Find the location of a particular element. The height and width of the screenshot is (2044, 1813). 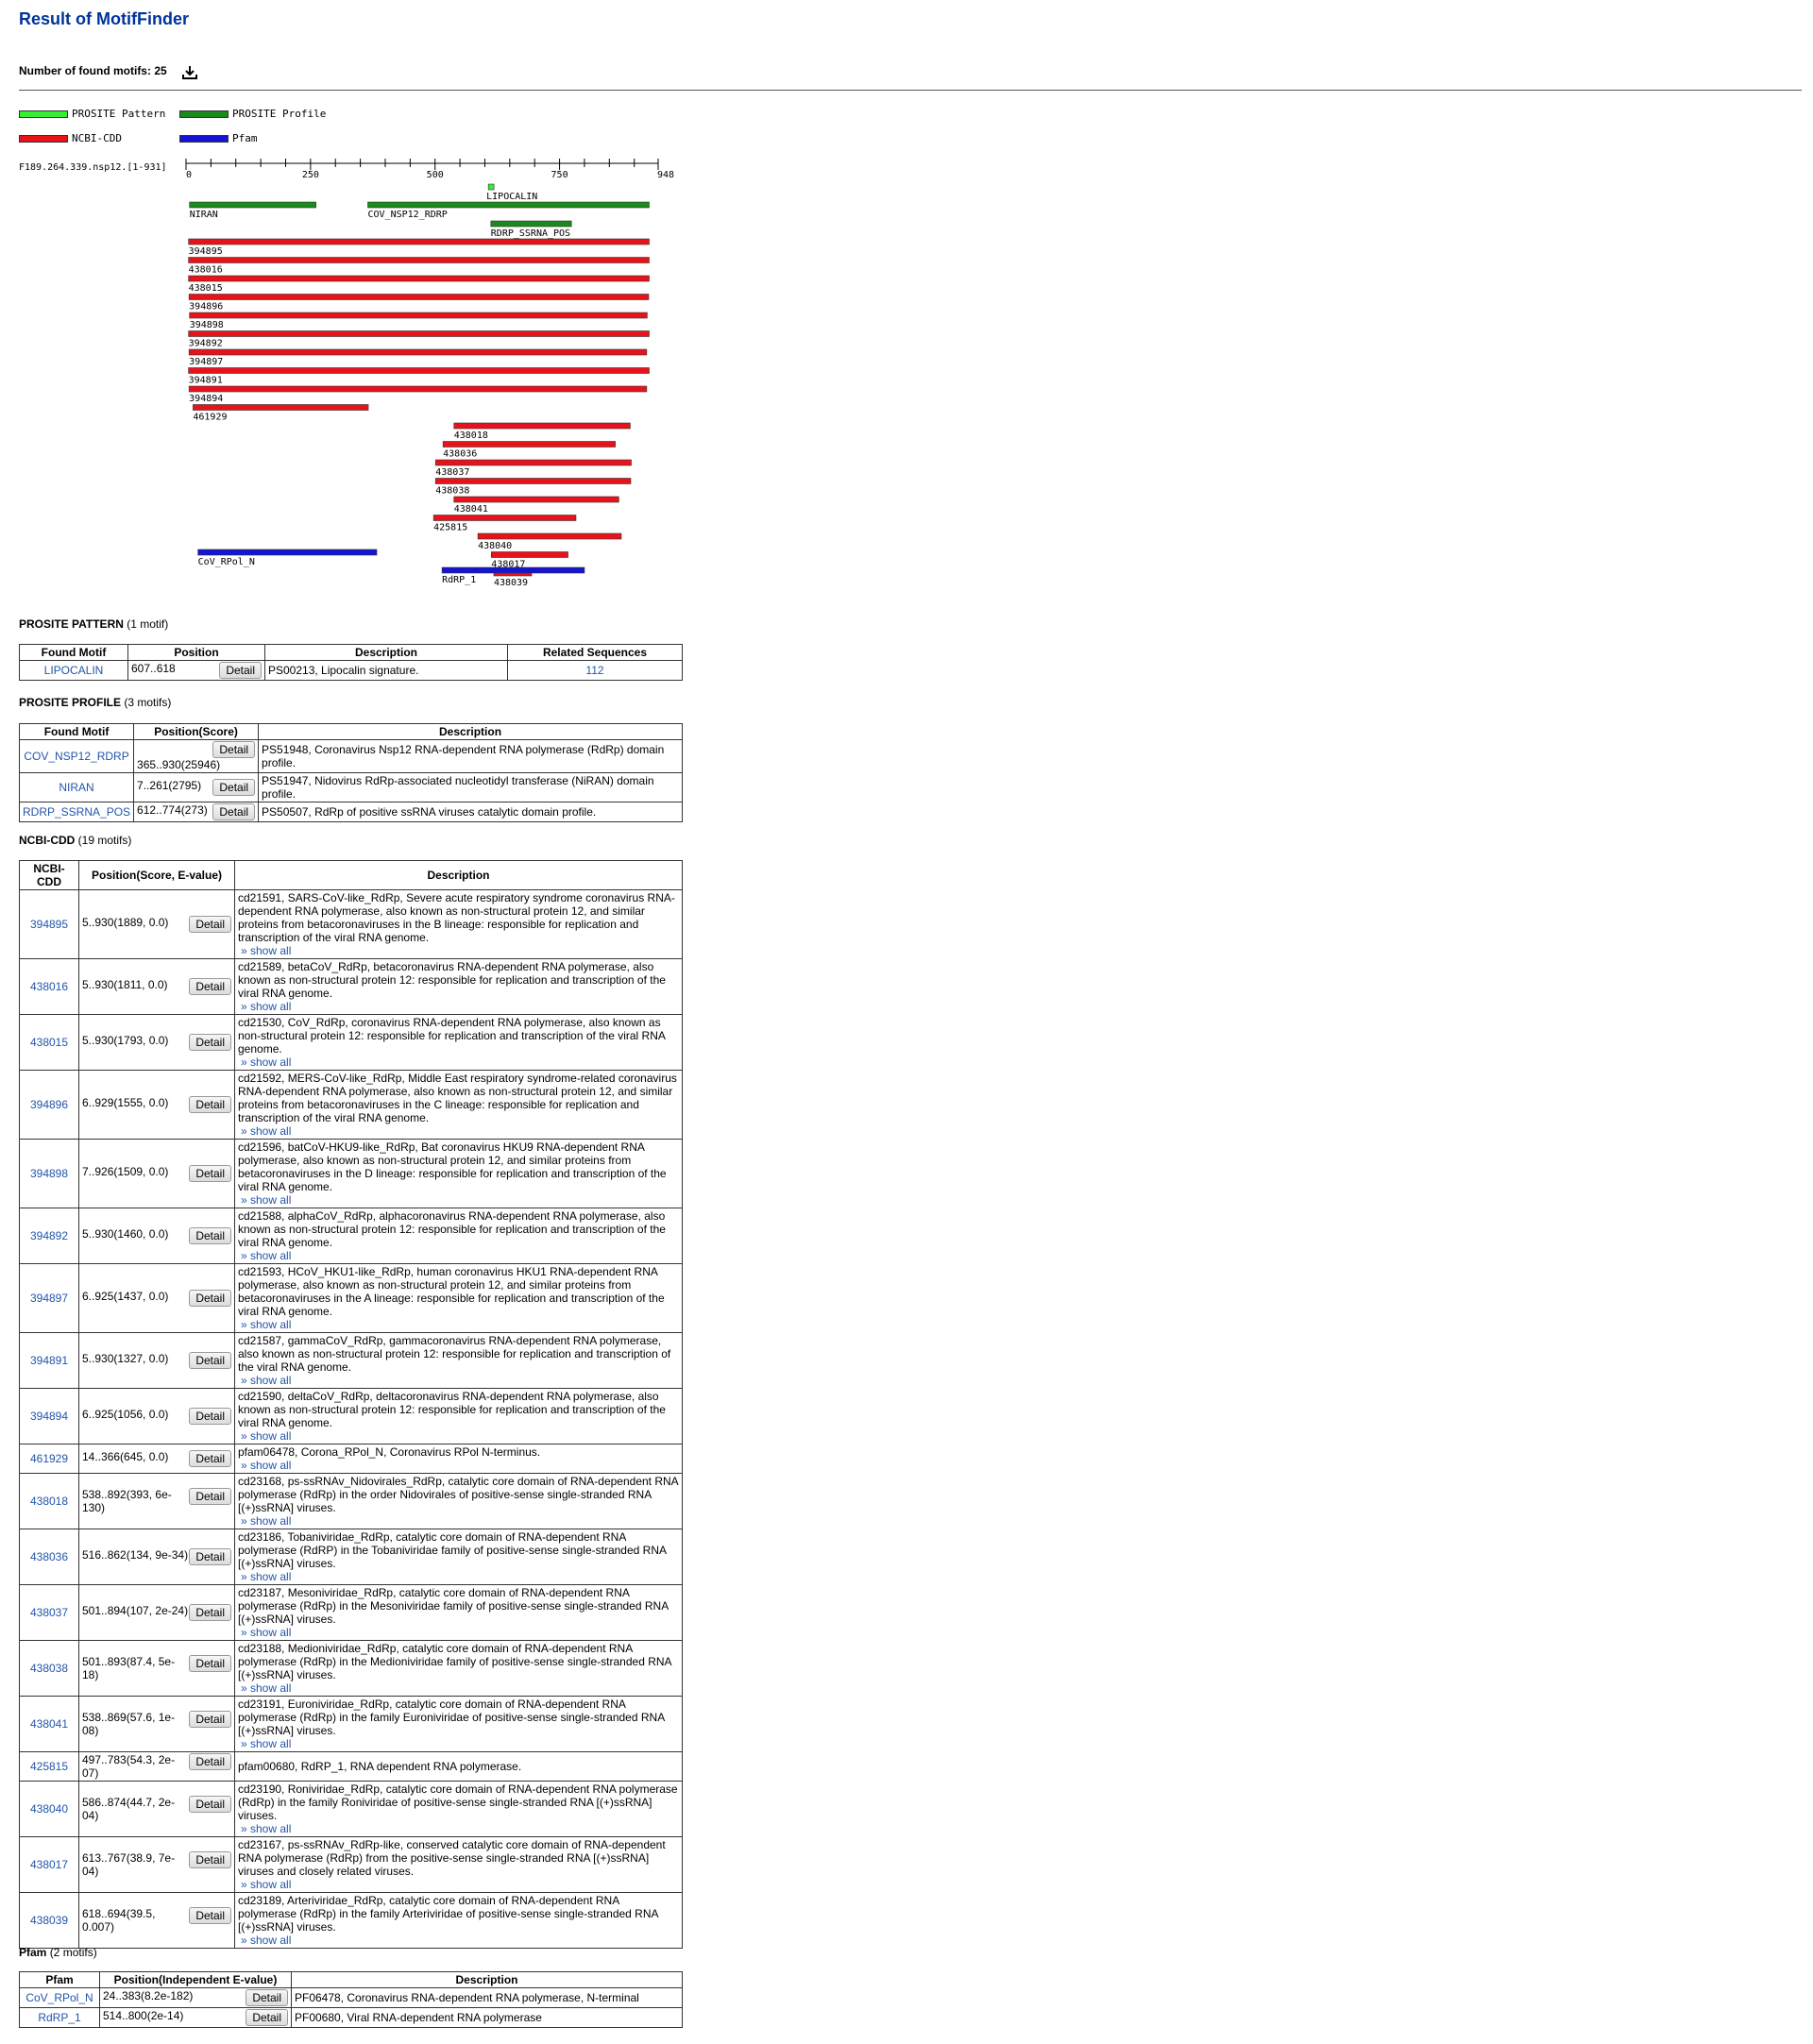

cdd-id-link: 438015 is located at coordinates (49, 1042).